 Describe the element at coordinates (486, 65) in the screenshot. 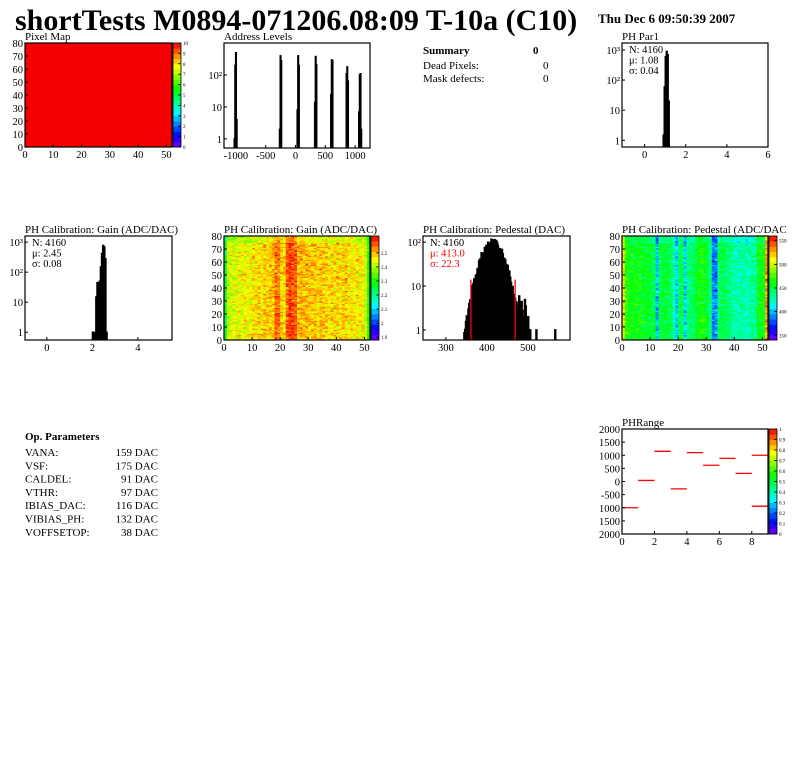

I see `summary-panel: Summary 0 Dead Pixels: 0 Mask defects: 0` at that location.